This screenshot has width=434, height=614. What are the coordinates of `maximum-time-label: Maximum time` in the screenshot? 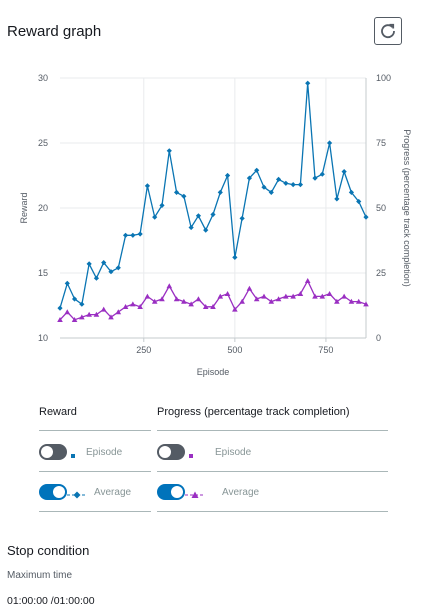 It's located at (40, 575).